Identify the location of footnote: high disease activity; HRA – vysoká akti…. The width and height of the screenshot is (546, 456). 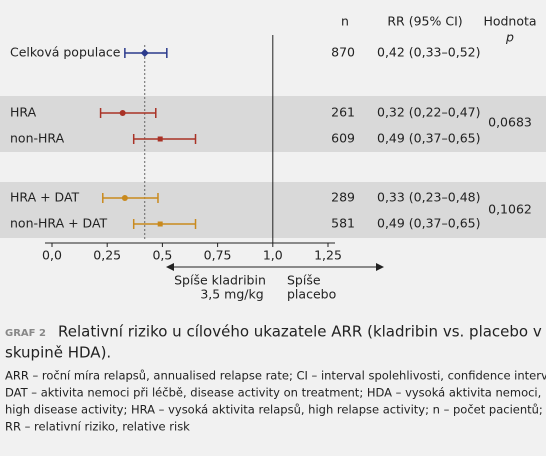
(274, 410).